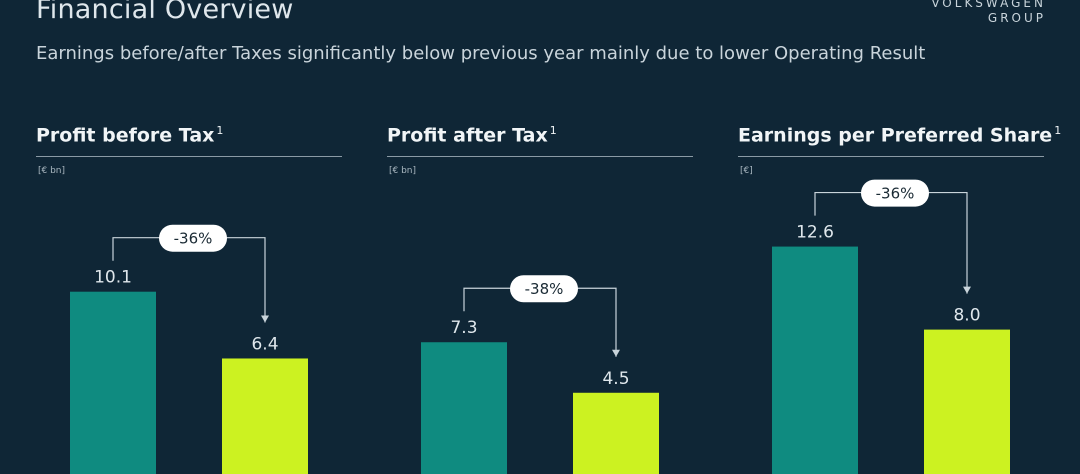  What do you see at coordinates (125, 135) in the screenshot?
I see `chart-title: Profit before Tax` at bounding box center [125, 135].